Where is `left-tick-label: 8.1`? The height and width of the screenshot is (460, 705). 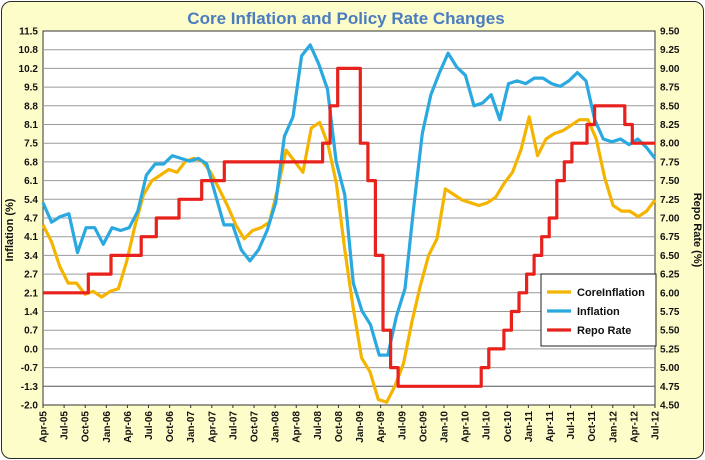 left-tick-label: 8.1 is located at coordinates (31, 125).